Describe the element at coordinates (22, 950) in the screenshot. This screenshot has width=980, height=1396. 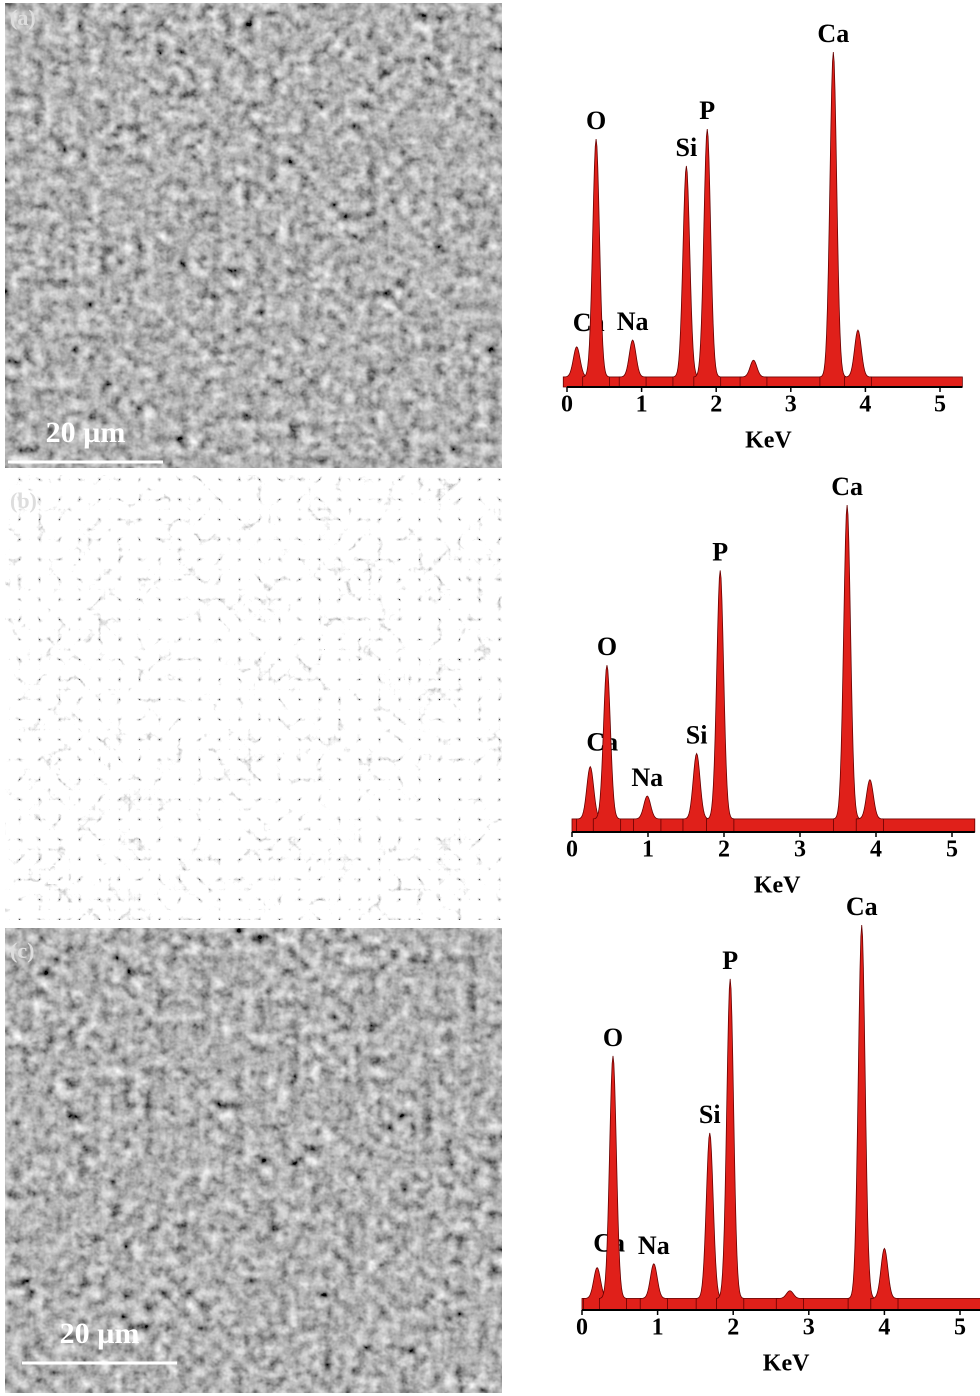
I see `panel-label: (c)` at that location.